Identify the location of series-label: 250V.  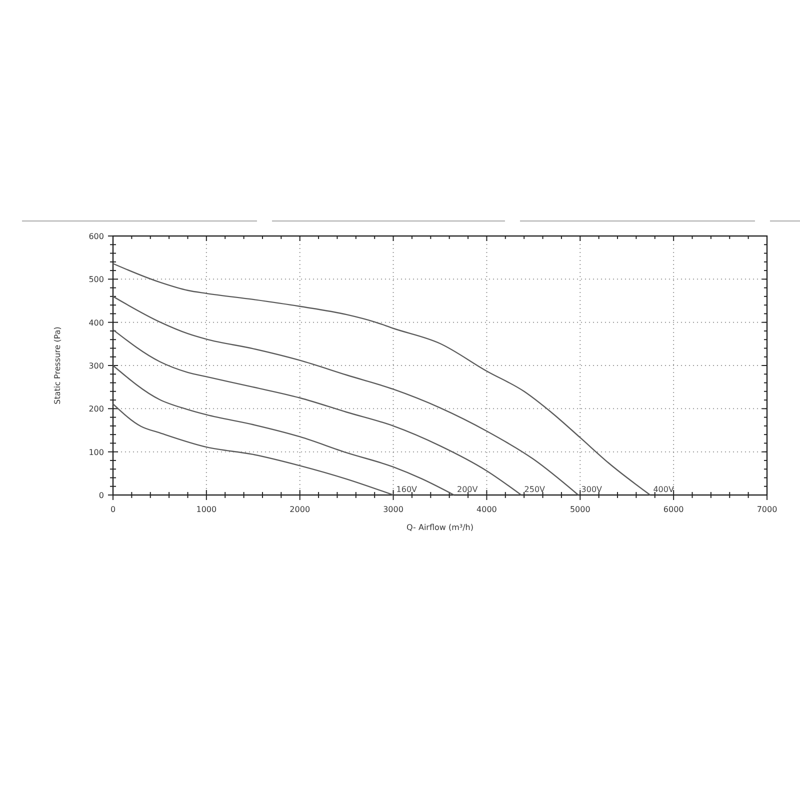
(535, 489).